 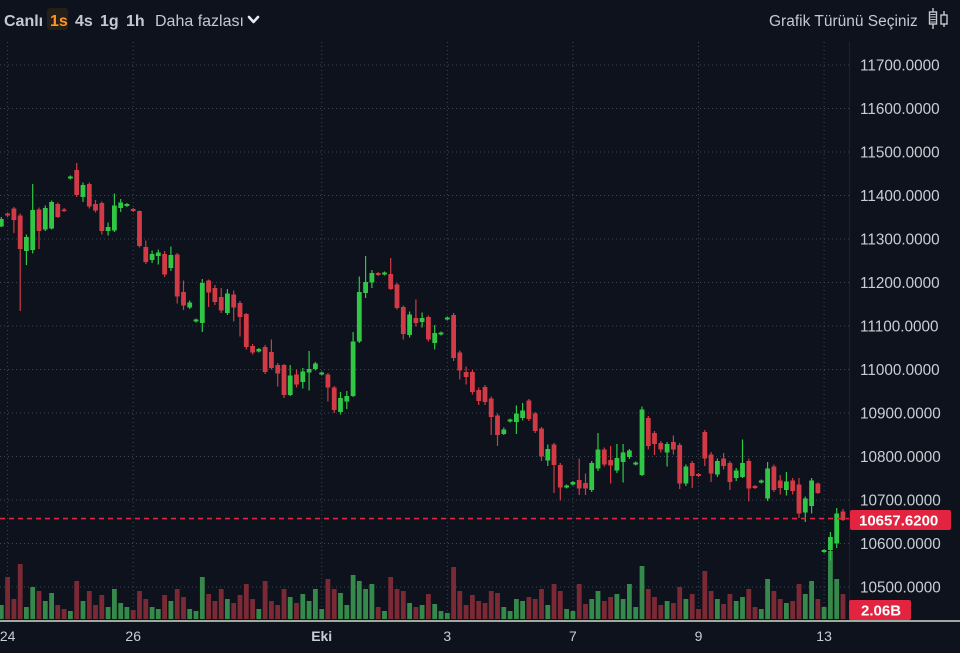 I want to click on svg-text: 11500.0000, so click(x=900, y=153).